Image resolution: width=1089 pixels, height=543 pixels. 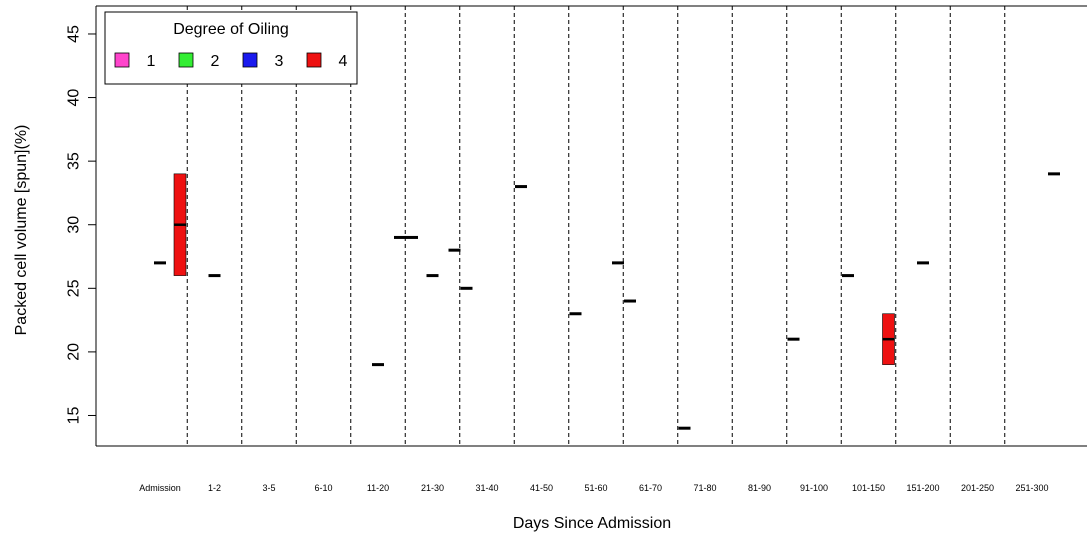 What do you see at coordinates (922, 488) in the screenshot?
I see `x-tick-label: 151-200` at bounding box center [922, 488].